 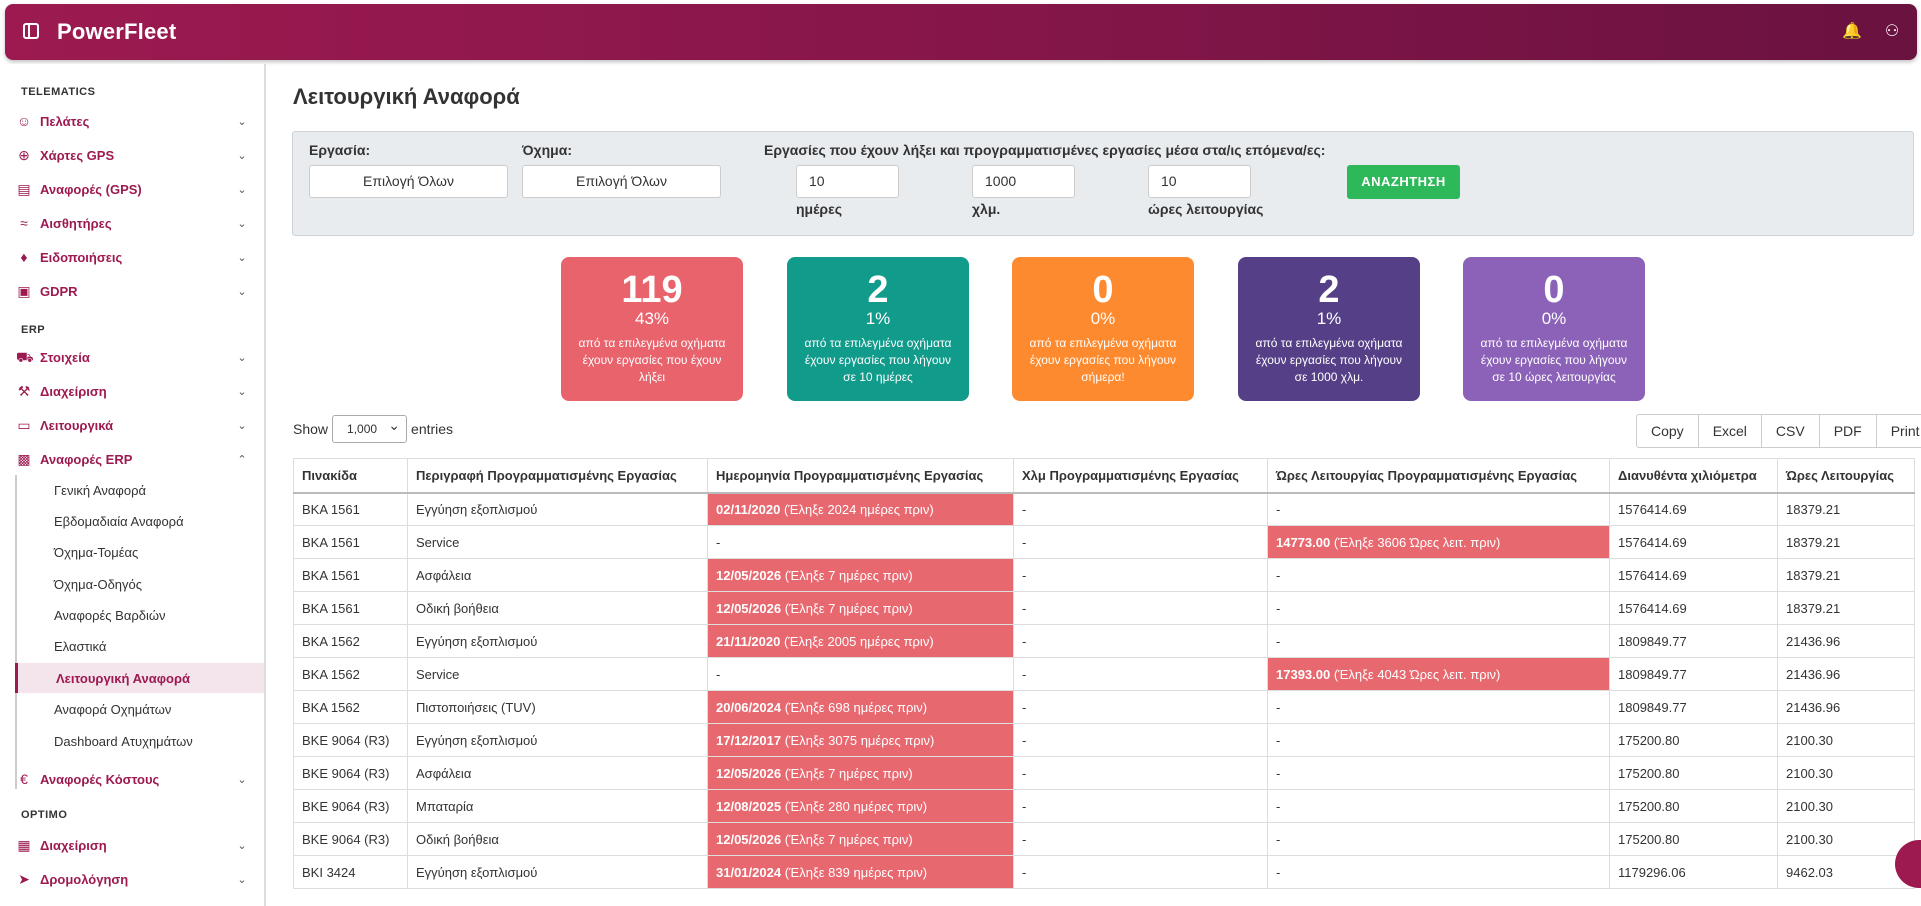 I want to click on cell-value: 18379.21, so click(x=1813, y=608).